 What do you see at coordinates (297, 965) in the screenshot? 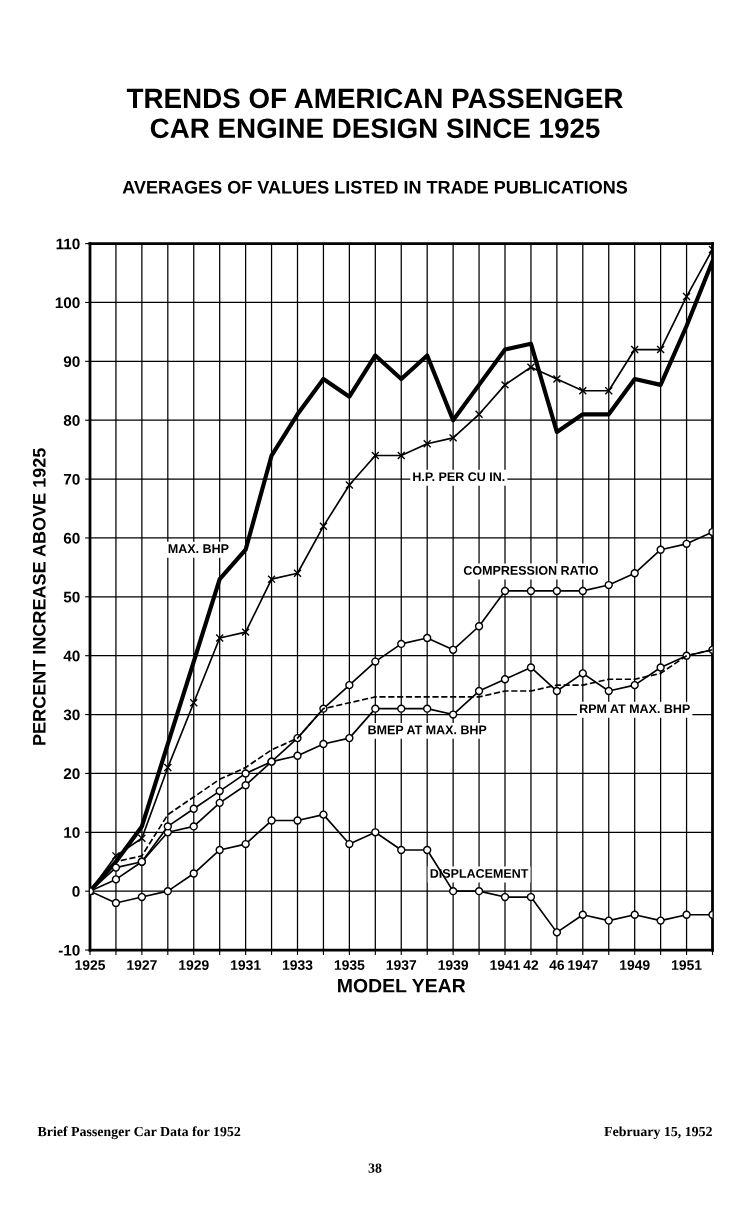
I see `x-tick-label: 1933` at bounding box center [297, 965].